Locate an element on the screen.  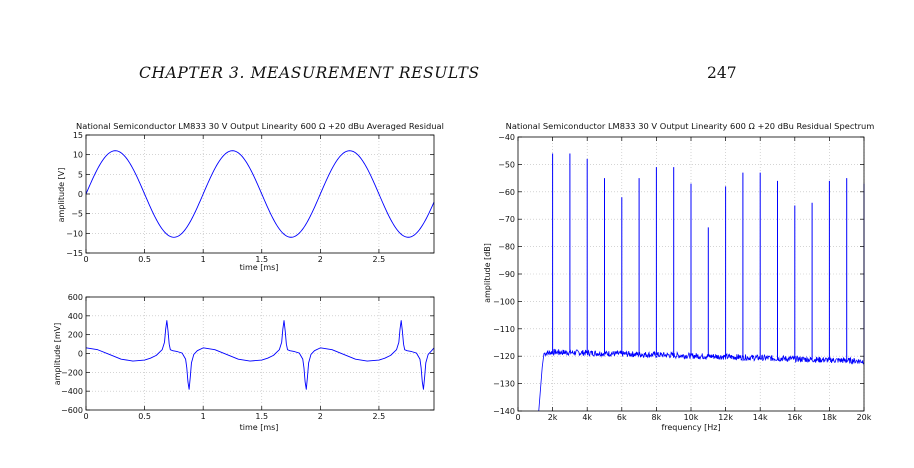
y-tick-label: 10 is located at coordinates (78, 155).